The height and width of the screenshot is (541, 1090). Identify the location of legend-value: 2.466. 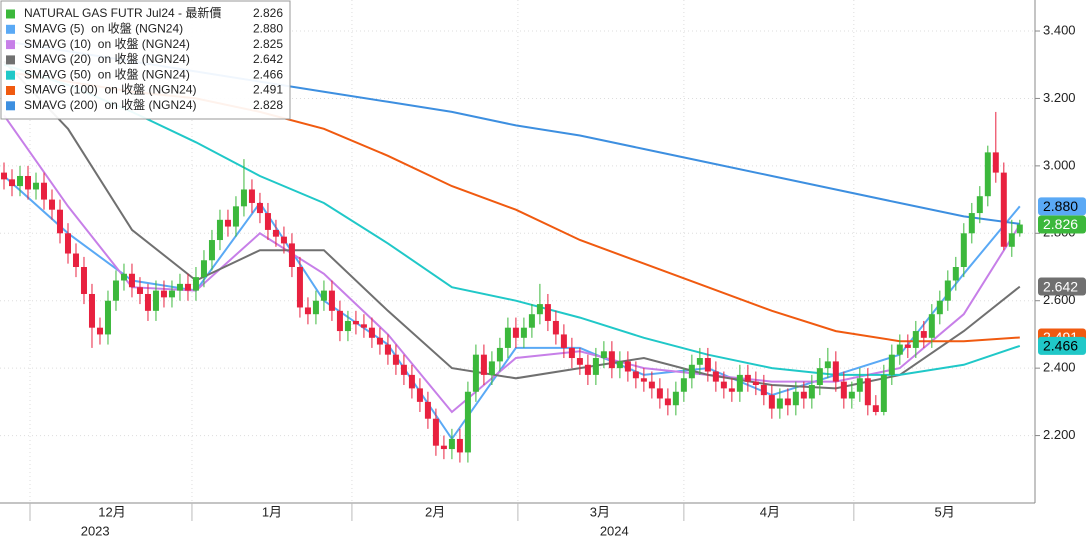
(268, 74).